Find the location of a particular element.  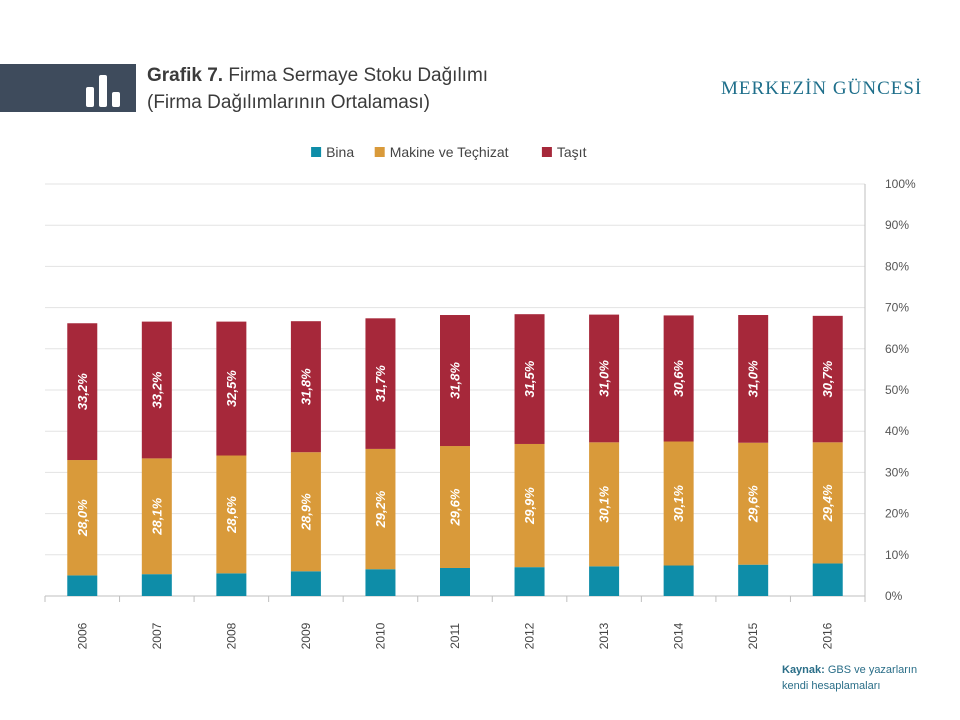

bar-bina-2015 is located at coordinates (753, 580).